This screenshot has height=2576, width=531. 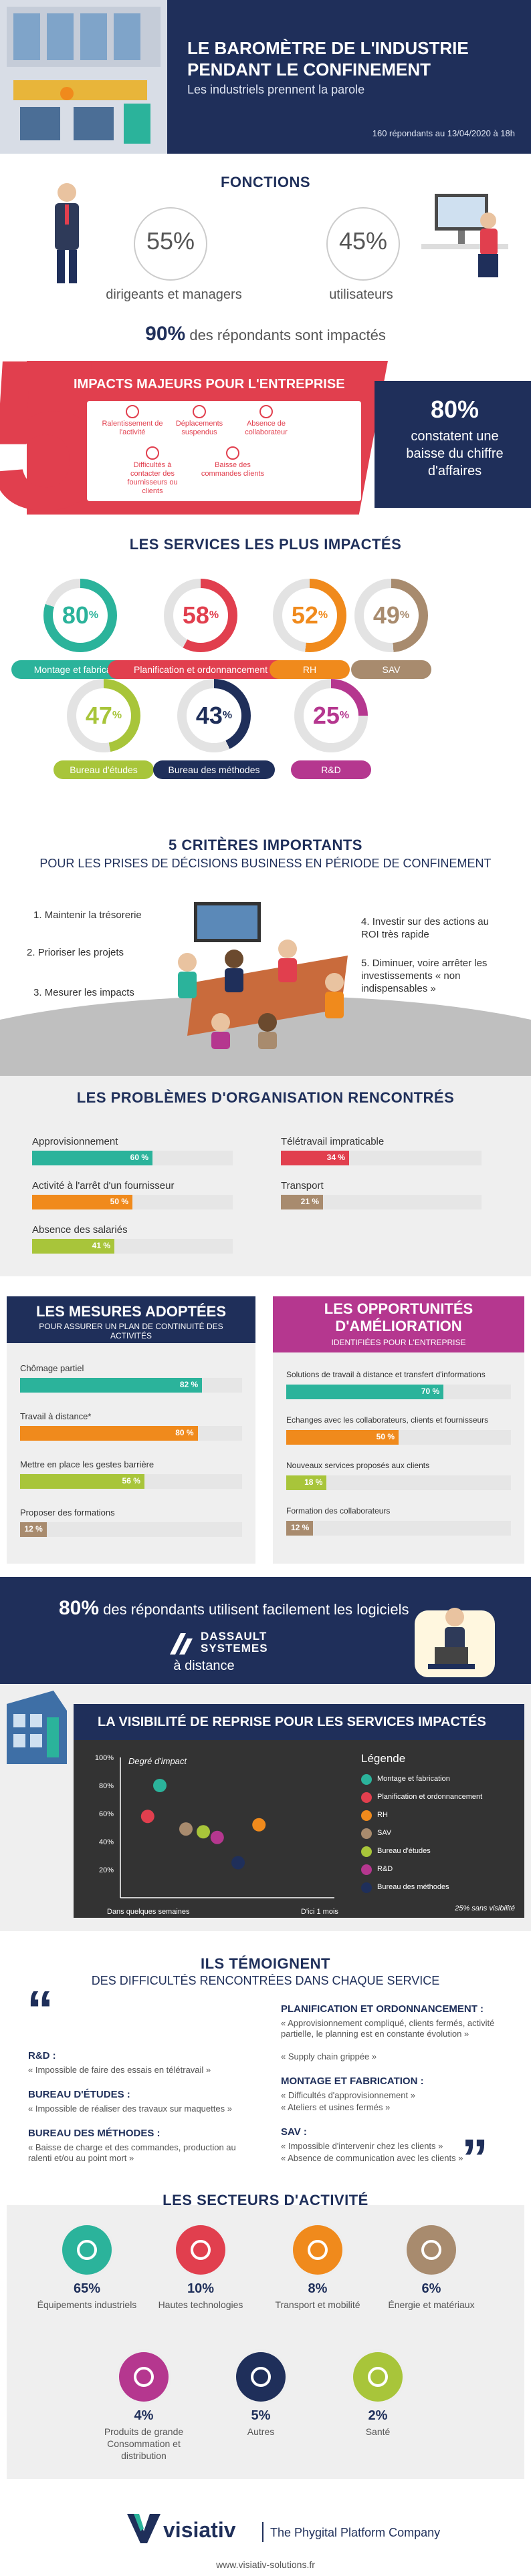 I want to click on bar-fill: 70 %, so click(x=365, y=1392).